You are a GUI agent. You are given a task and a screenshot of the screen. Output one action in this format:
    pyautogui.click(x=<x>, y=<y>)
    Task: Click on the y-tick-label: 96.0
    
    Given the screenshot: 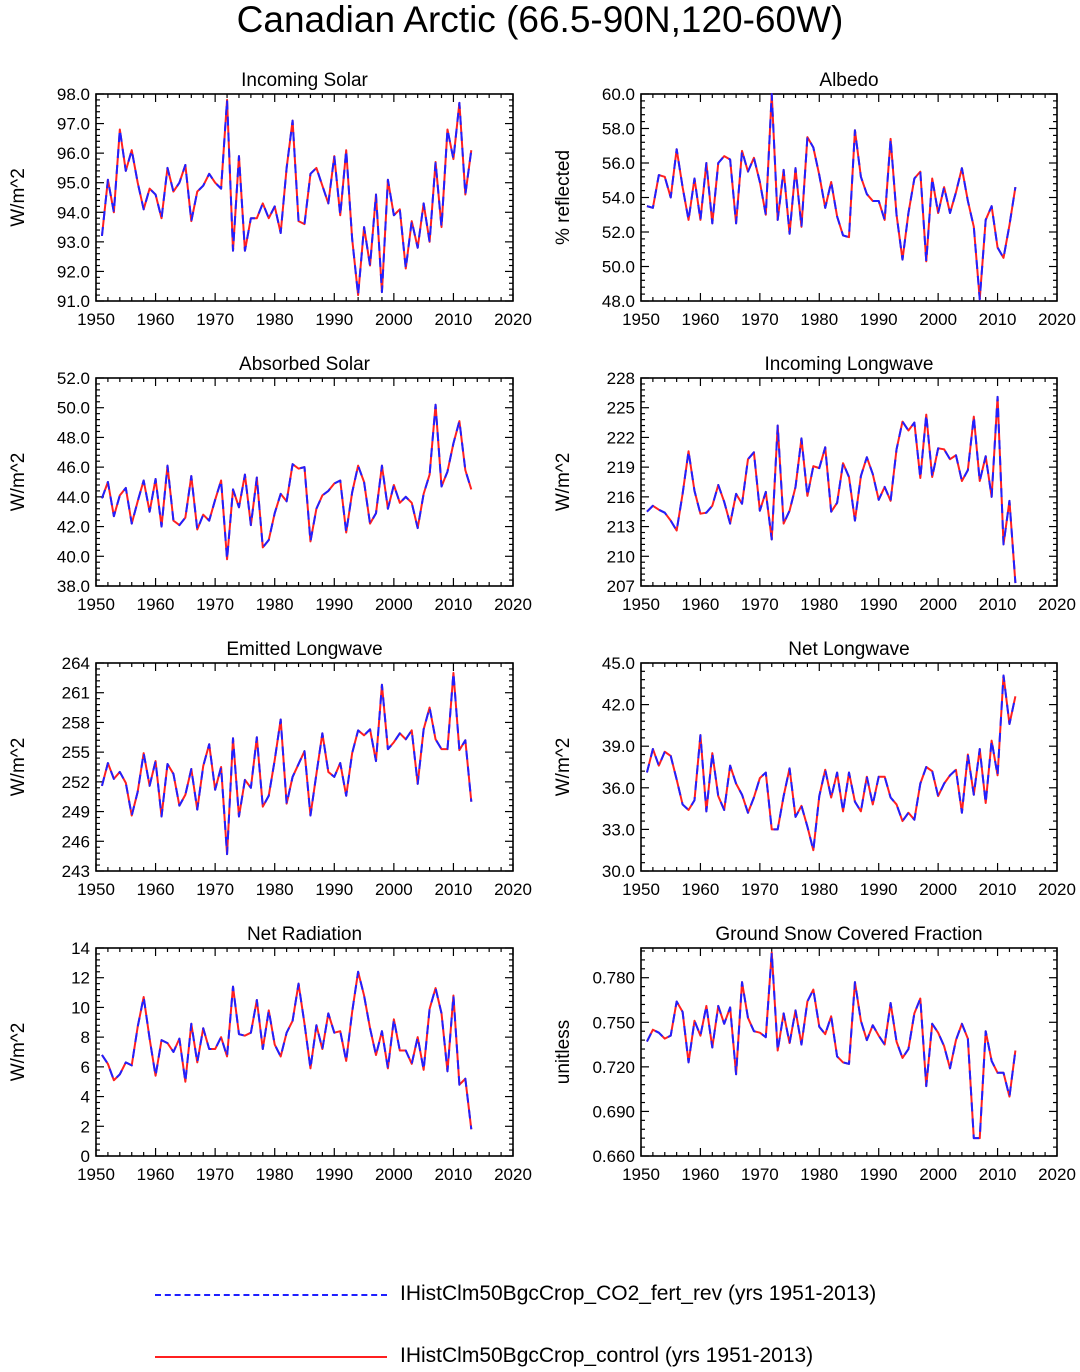 What is the action you would take?
    pyautogui.click(x=73, y=153)
    